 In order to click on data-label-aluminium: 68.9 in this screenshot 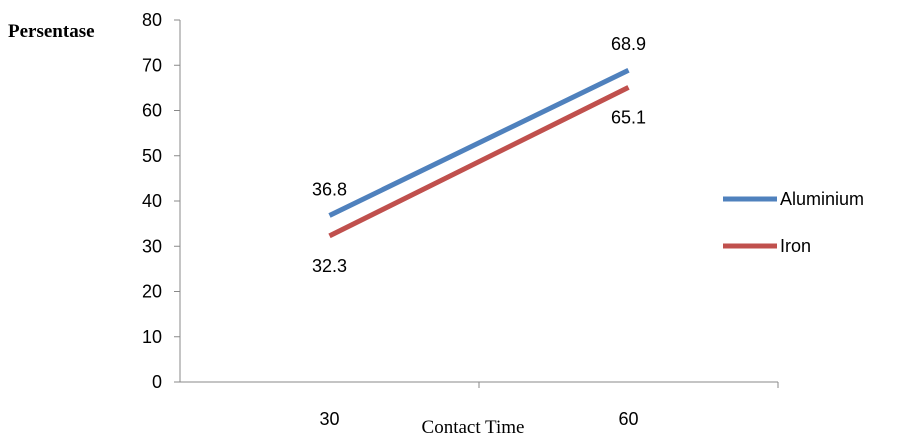, I will do `click(628, 44)`.